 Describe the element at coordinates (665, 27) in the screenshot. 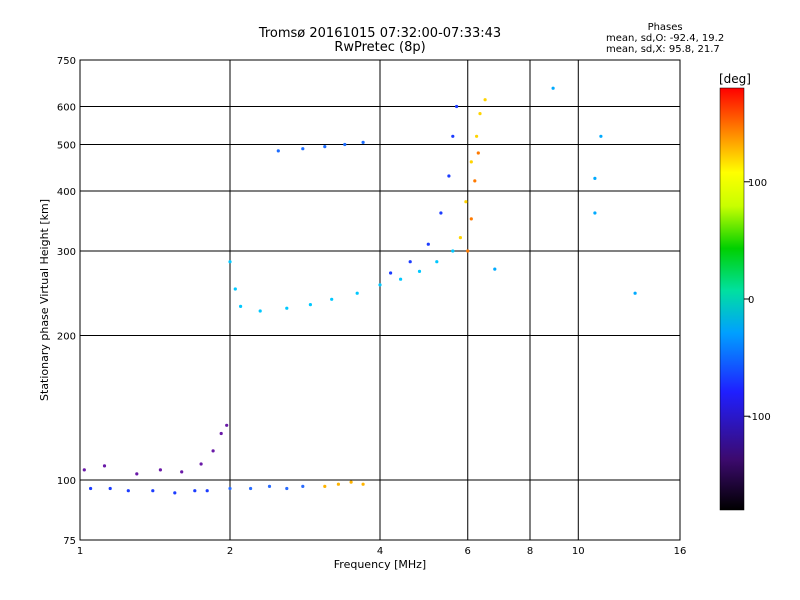

I see `phase-stats-heading: Phases` at that location.